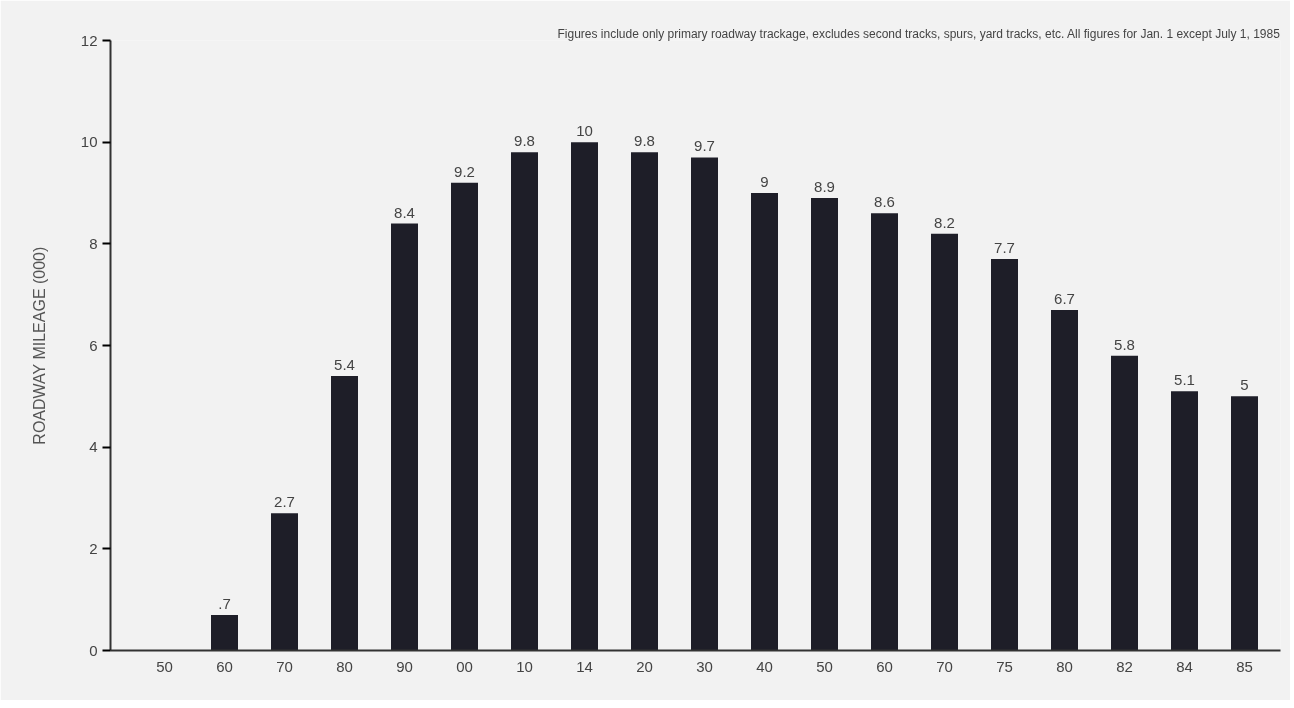 This screenshot has width=1294, height=708. What do you see at coordinates (93, 548) in the screenshot?
I see `y-tick-label: 2` at bounding box center [93, 548].